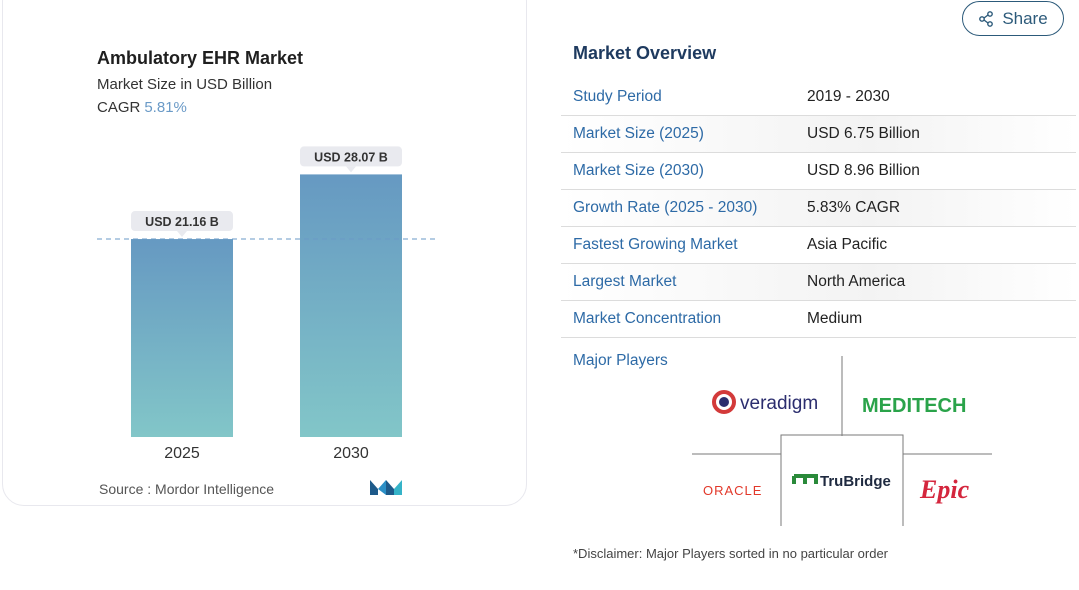 The height and width of the screenshot is (590, 1079). I want to click on bar-2030, so click(351, 306).